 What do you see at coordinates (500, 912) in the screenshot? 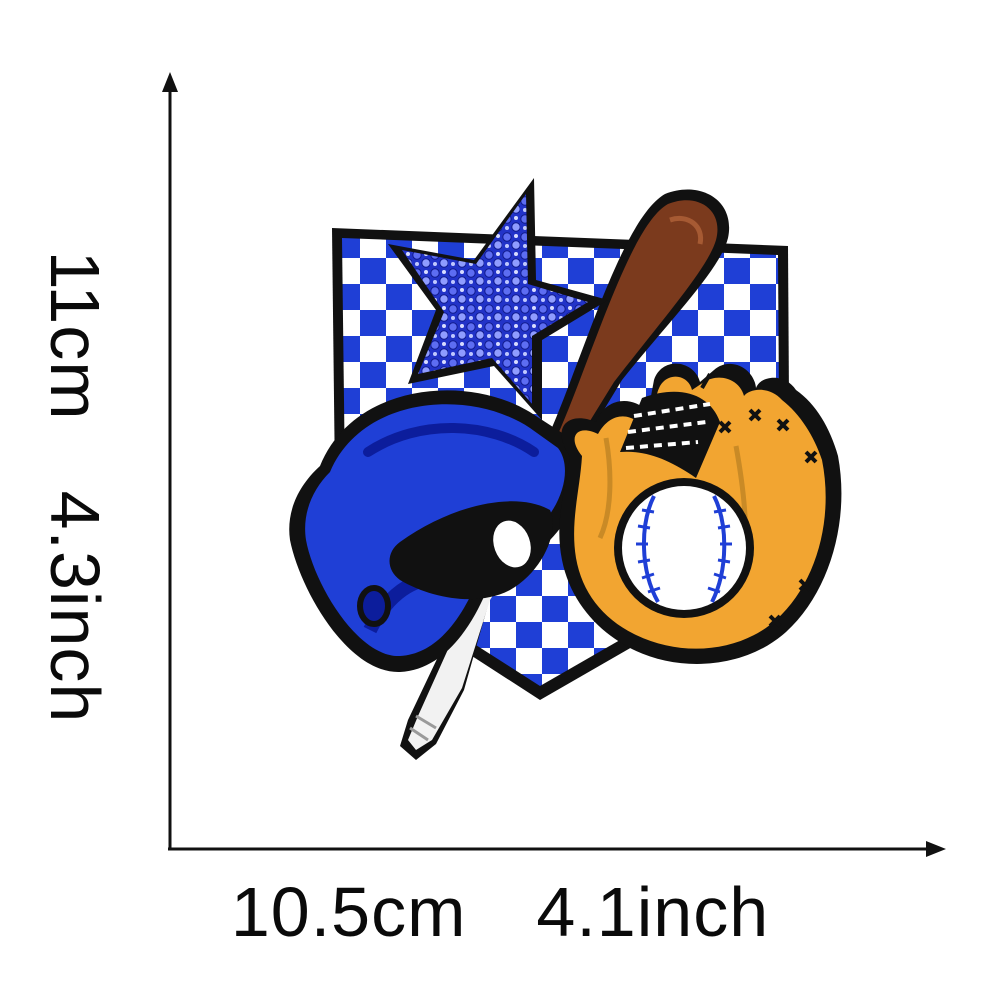
I see `width-dimension-label: 10.5cm 4.1inch` at bounding box center [500, 912].